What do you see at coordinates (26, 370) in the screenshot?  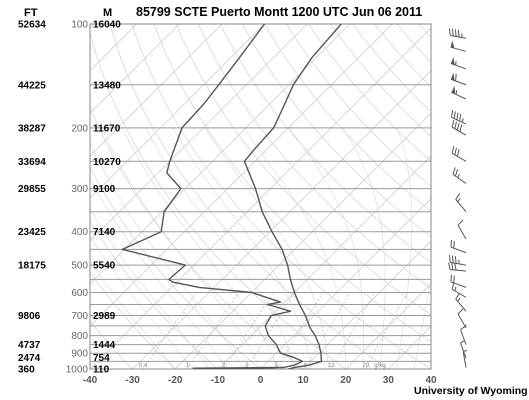 I see `height-ft-label: 360` at bounding box center [26, 370].